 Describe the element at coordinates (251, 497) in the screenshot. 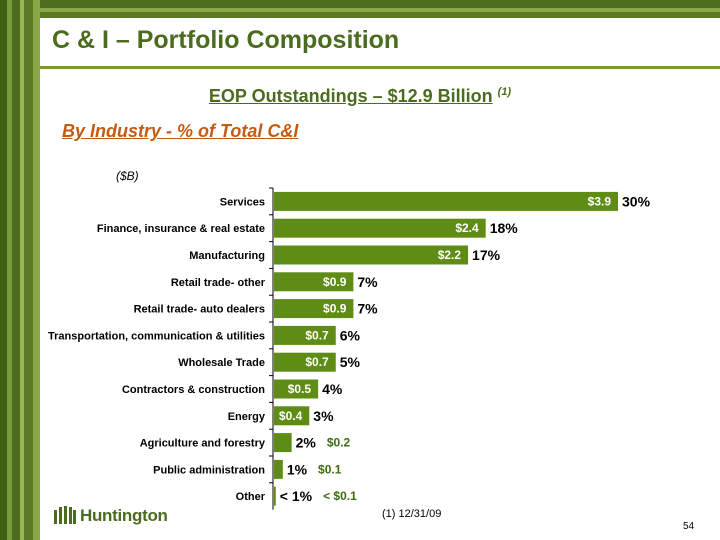

I see `category-label: Other` at that location.